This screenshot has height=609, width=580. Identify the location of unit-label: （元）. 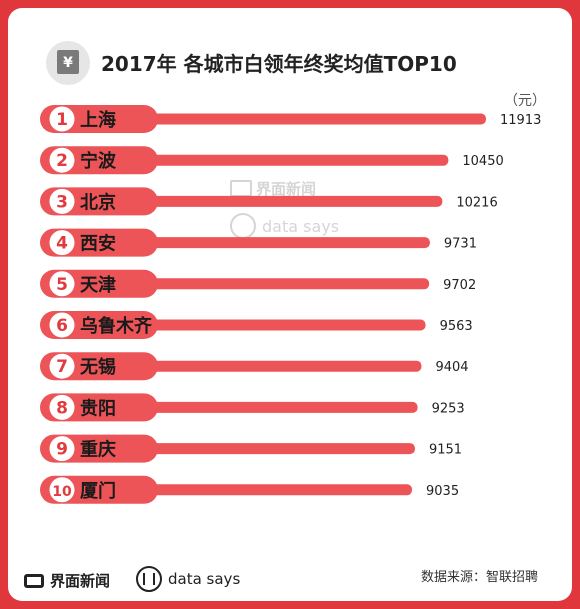
(525, 101).